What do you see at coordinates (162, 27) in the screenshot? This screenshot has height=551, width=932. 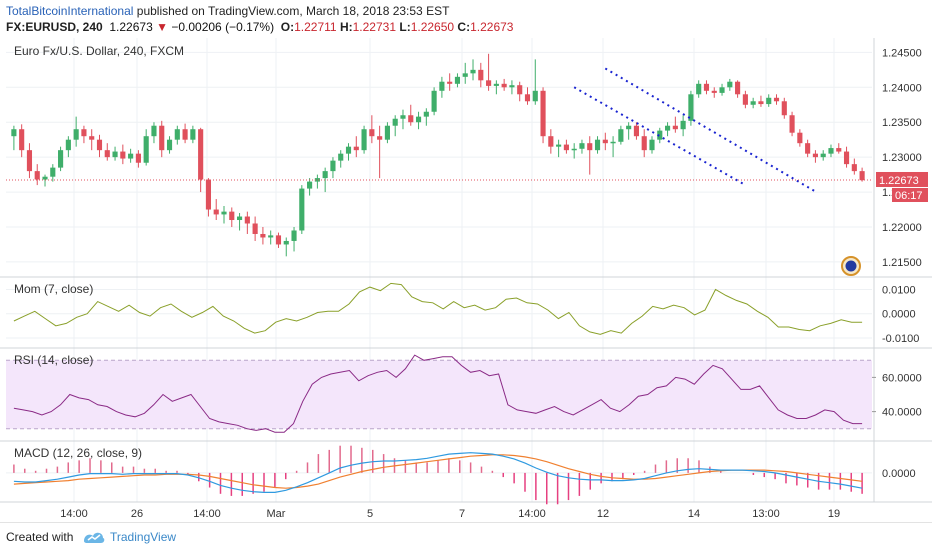 I see `down-arrow-icon: ▼` at bounding box center [162, 27].